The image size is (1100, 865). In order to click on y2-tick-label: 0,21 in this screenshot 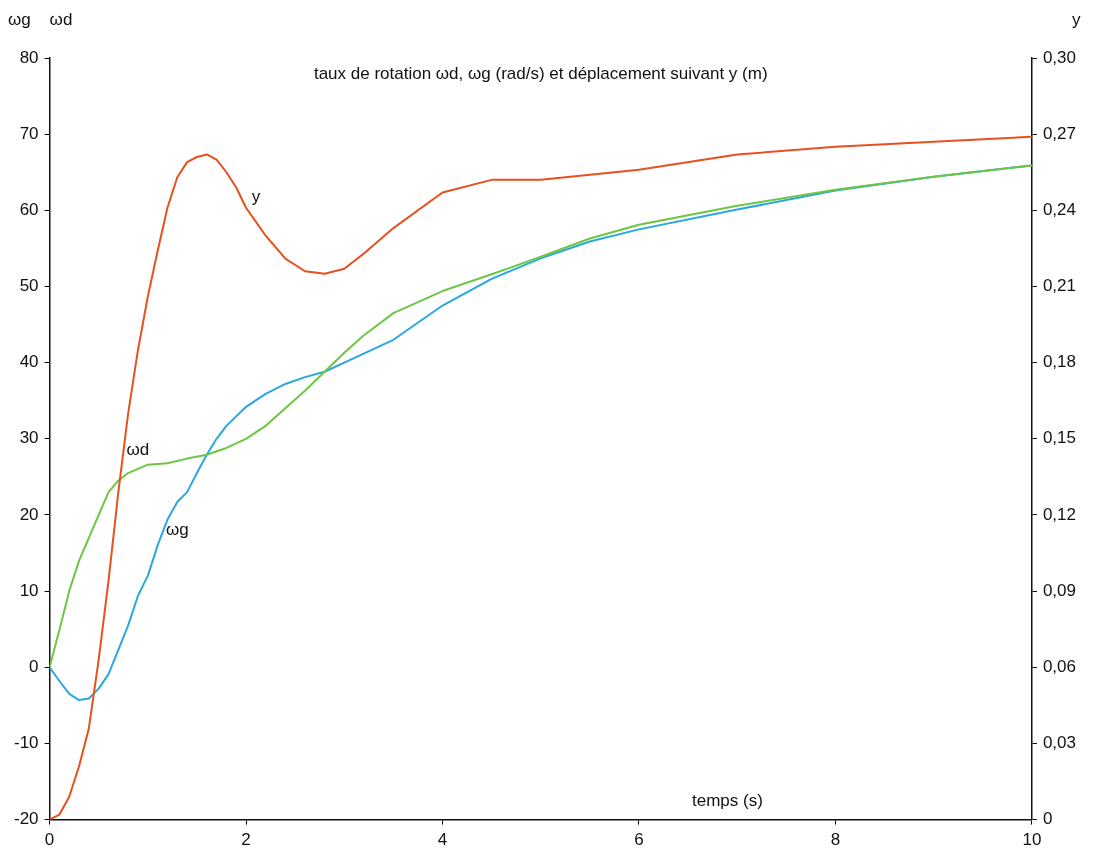, I will do `click(1059, 286)`.